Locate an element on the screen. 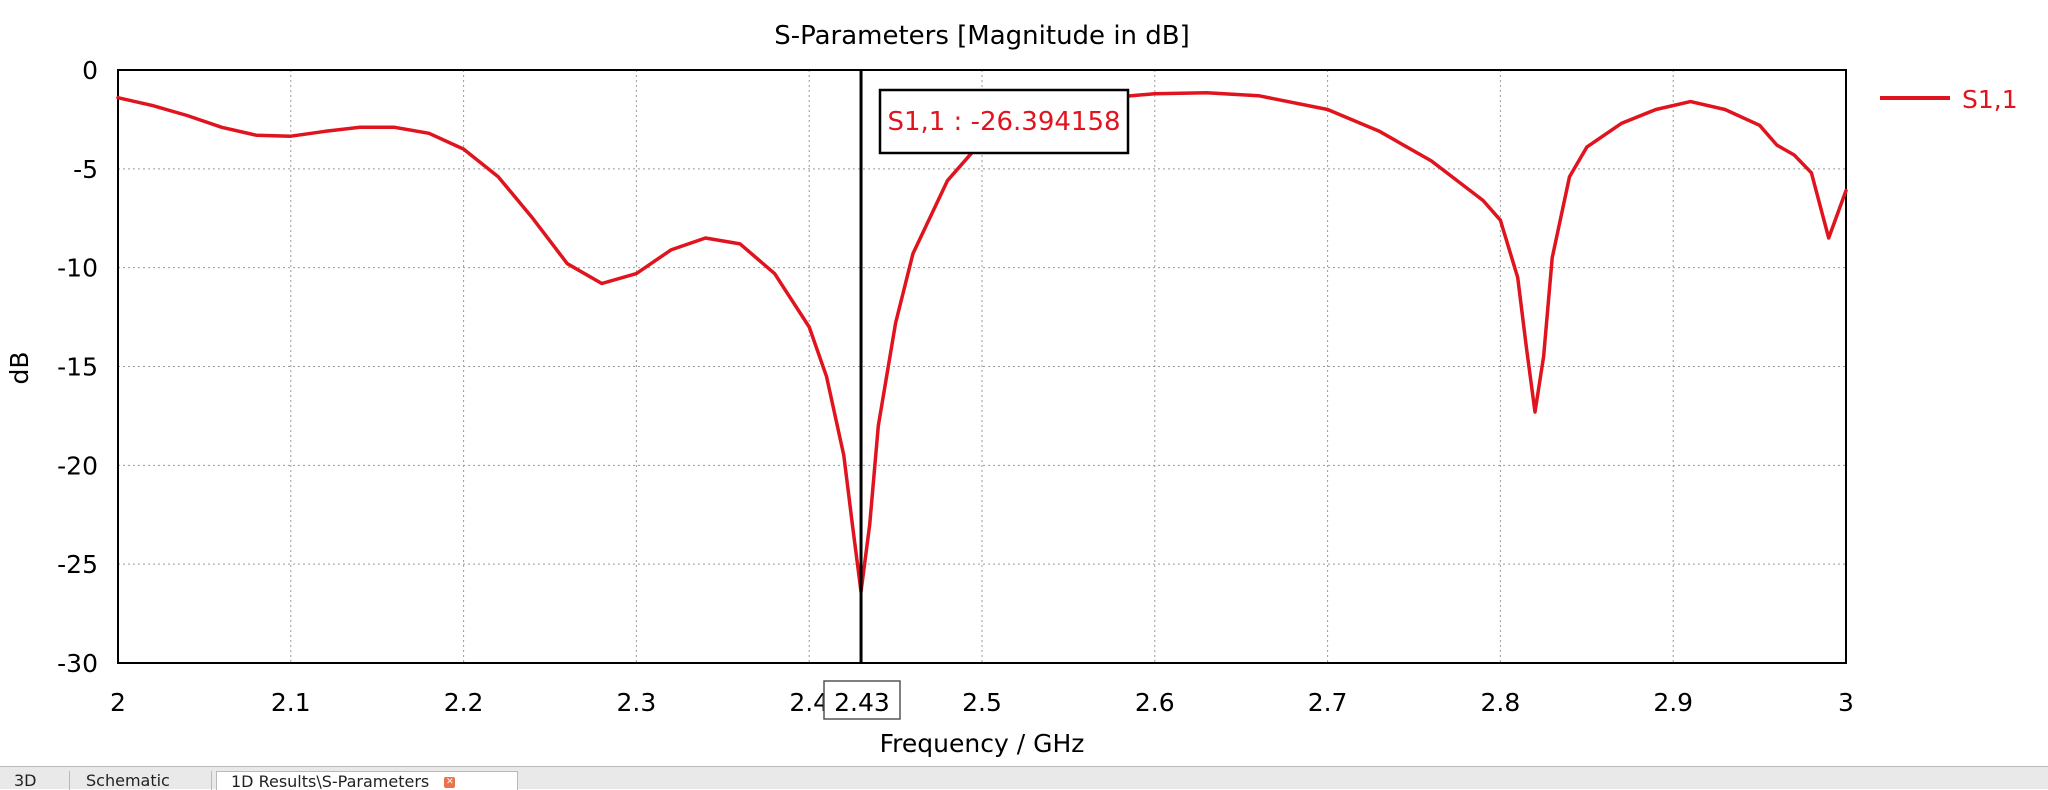 The image size is (2048, 790). marker-layer: S1,1 : -26.394158 2.43 is located at coordinates (976, 395).